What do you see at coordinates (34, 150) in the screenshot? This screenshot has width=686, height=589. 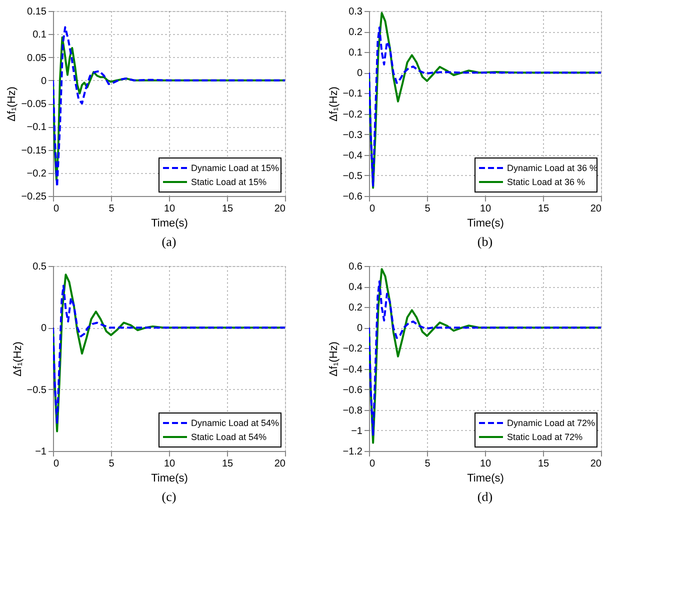 I see `y-tick-label: −0.15` at bounding box center [34, 150].